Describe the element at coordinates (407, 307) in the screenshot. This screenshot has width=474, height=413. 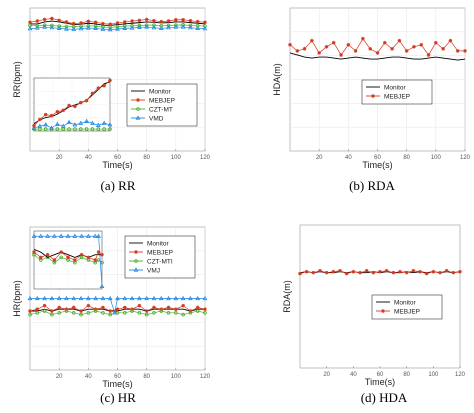
I see `legend: Monitor MEBJEP` at that location.